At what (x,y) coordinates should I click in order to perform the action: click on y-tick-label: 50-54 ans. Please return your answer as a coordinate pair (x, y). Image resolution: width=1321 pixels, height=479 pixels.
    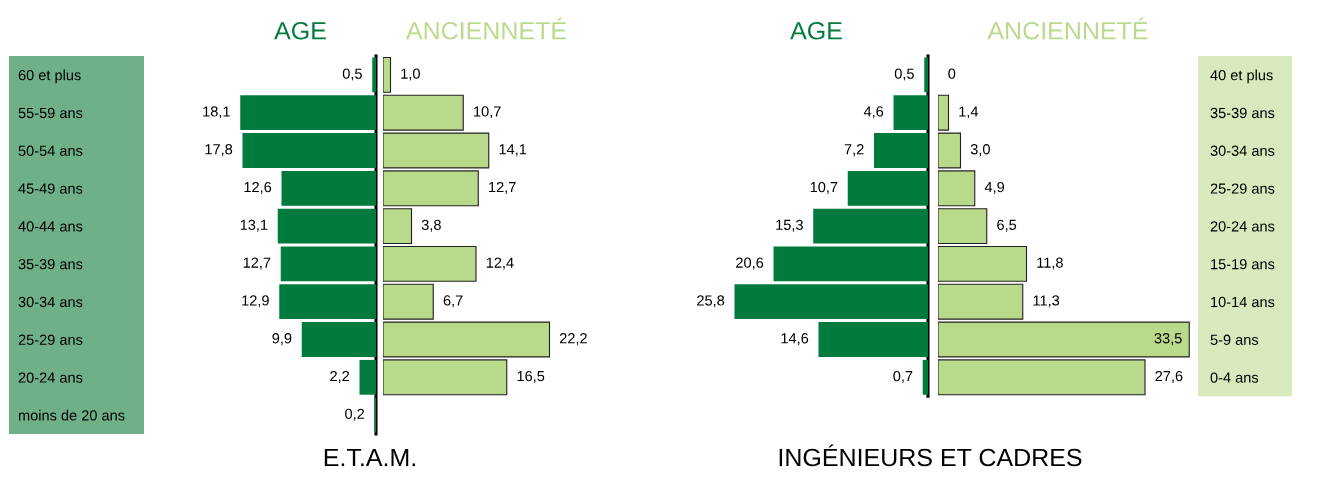
    Looking at the image, I should click on (50, 150).